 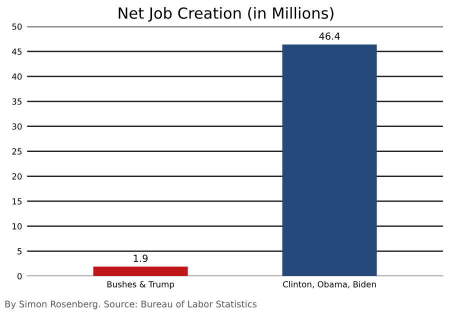 What do you see at coordinates (17, 226) in the screenshot?
I see `y-tick-label: 10` at bounding box center [17, 226].